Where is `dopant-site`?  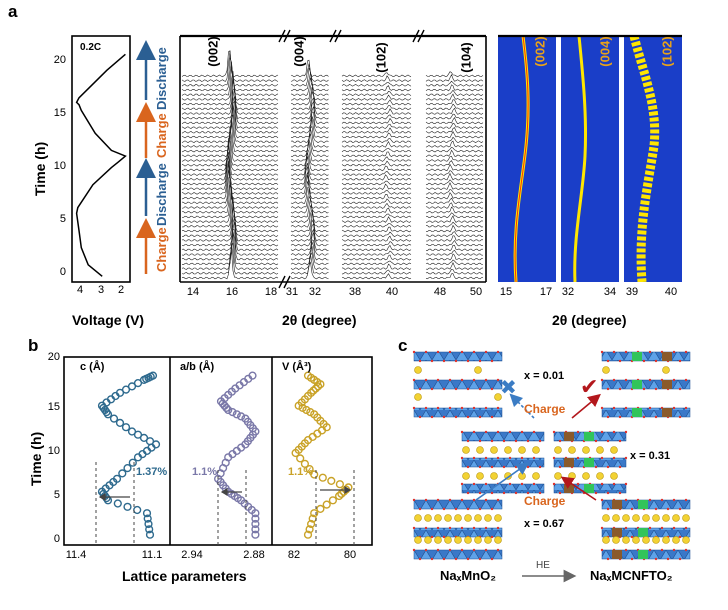
dopant-site is located at coordinates (589, 436).